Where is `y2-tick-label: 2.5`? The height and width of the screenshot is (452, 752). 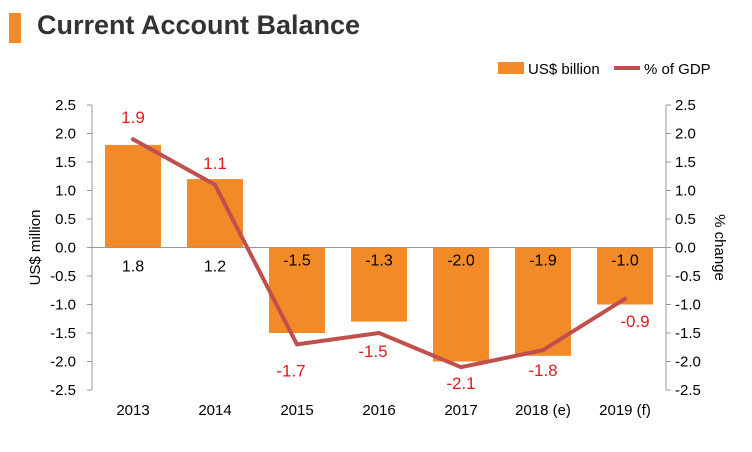 y2-tick-label: 2.5 is located at coordinates (685, 105).